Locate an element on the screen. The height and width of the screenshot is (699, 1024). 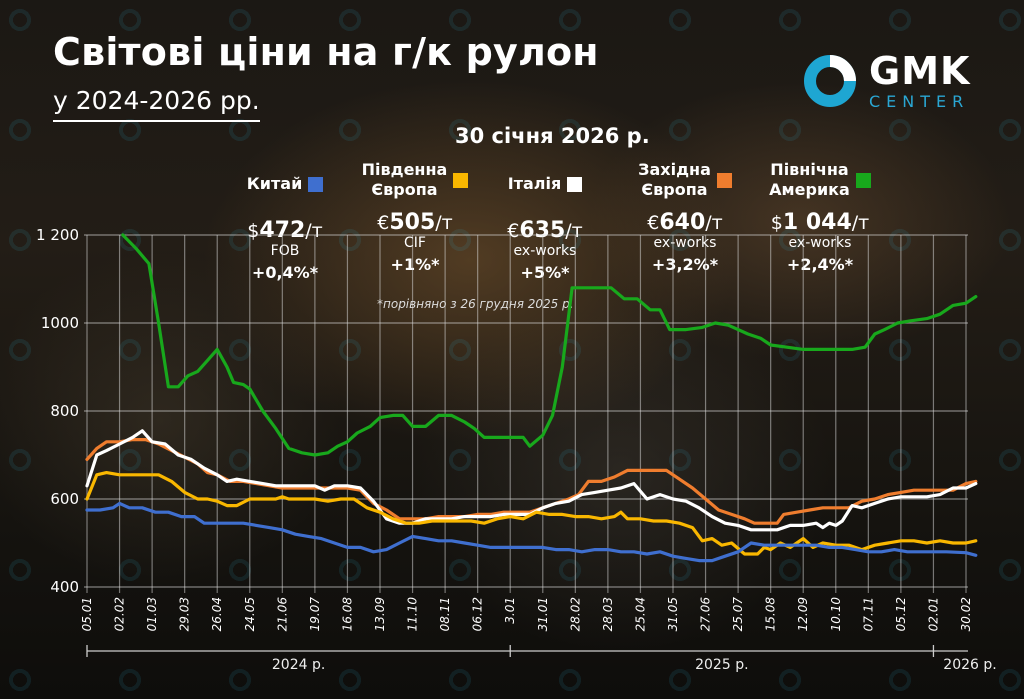
x-tick-label: 01.03 is located at coordinates (152, 614).